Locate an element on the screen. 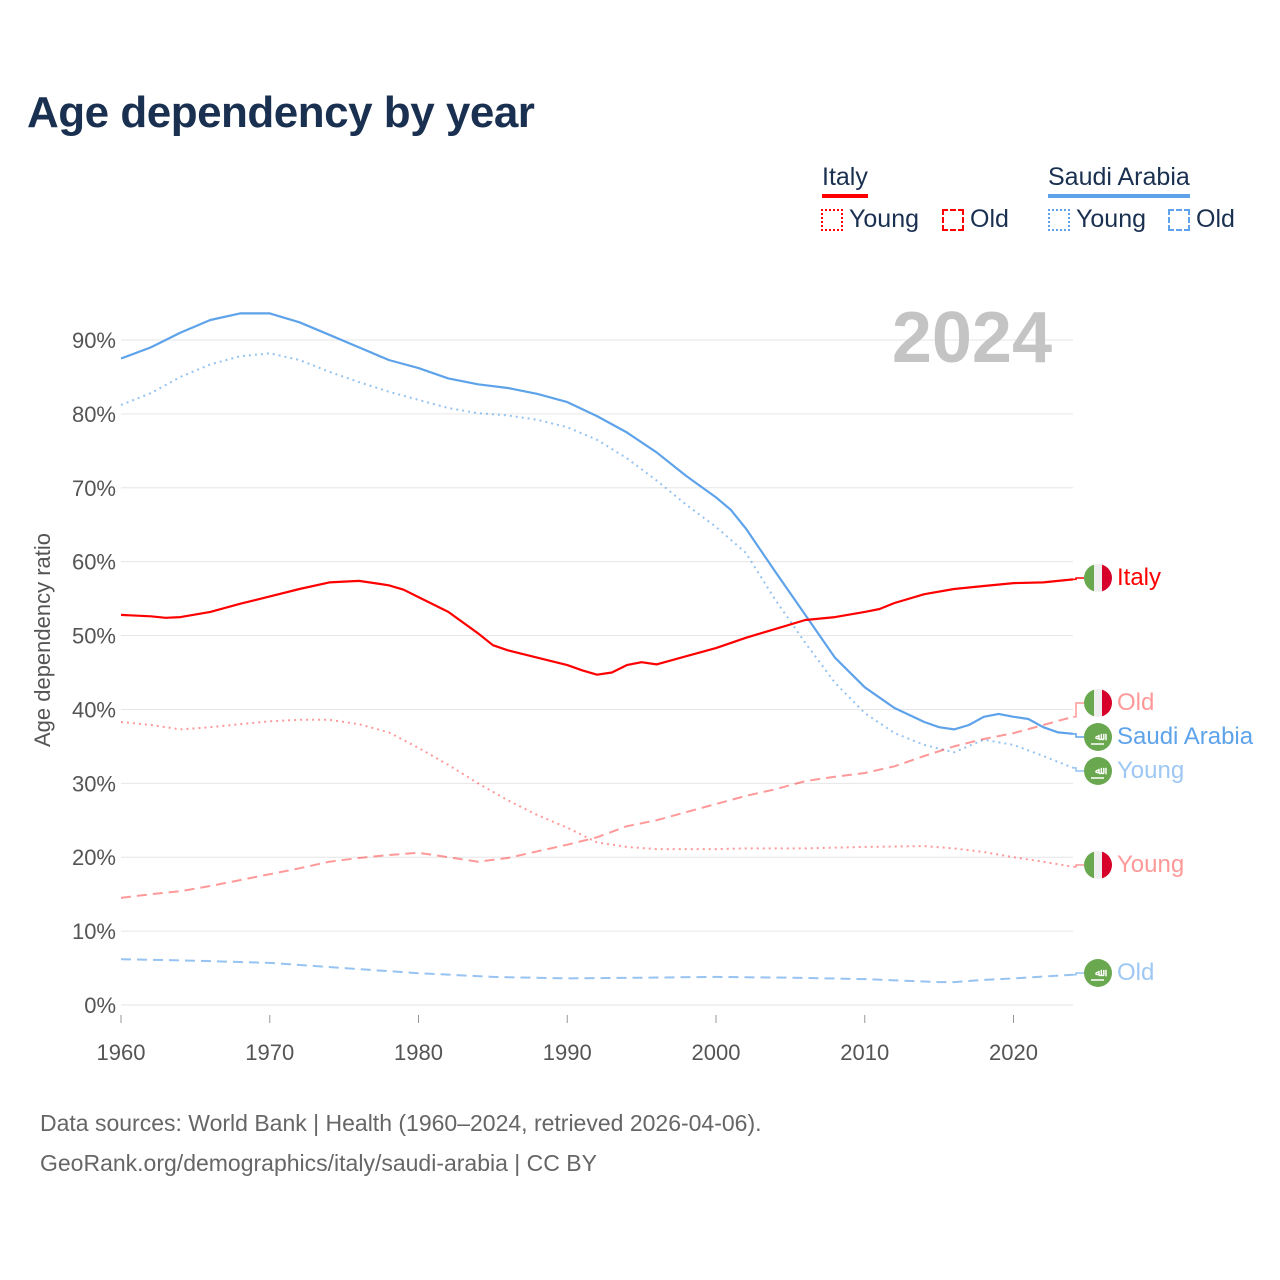 This screenshot has width=1280, height=1280. y-tick-label: 70% is located at coordinates (94, 488).